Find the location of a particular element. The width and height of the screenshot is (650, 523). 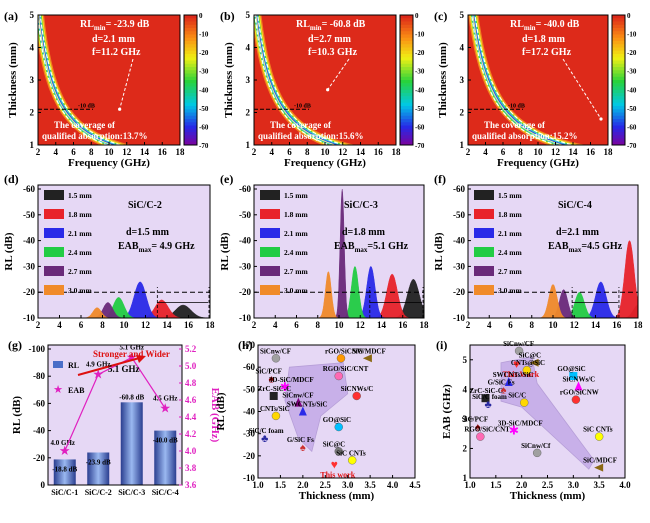

annotation-rl: RLmin= -23.9 dB is located at coordinates (115, 25).